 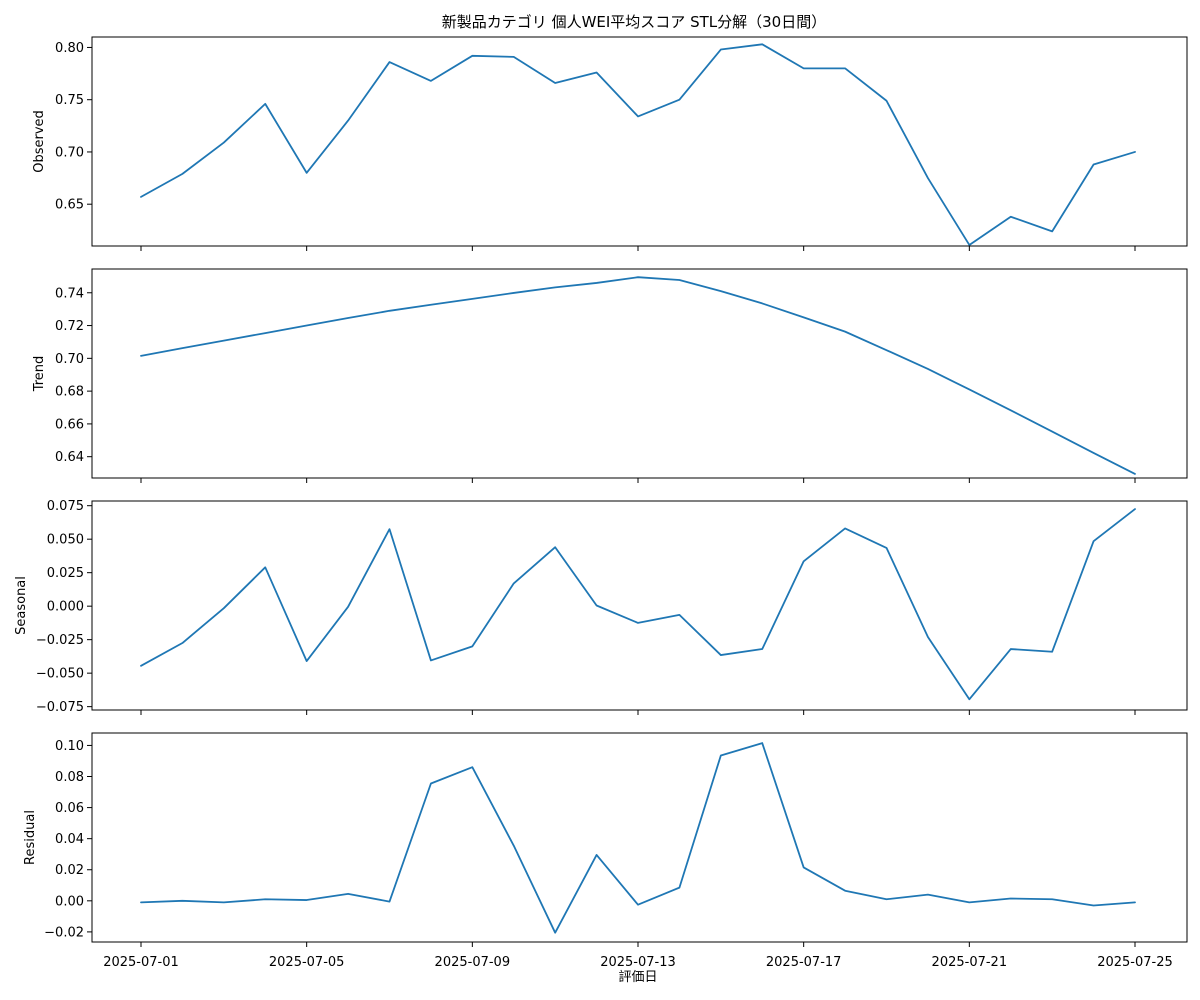 What do you see at coordinates (69, 424) in the screenshot?
I see `trend-ytick-label: 0.66` at bounding box center [69, 424].